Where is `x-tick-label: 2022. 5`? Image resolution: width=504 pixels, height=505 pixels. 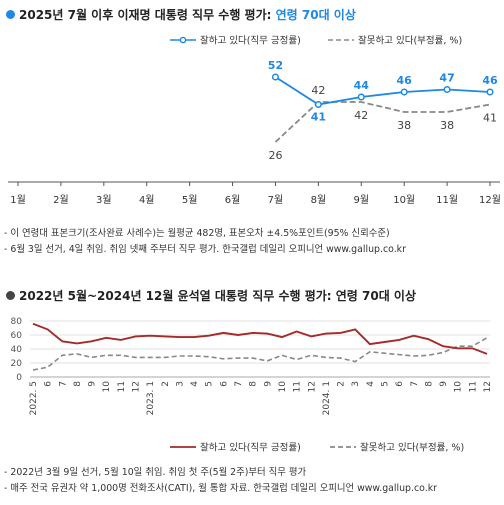
x-tick-label: 2022. 5 is located at coordinates (34, 398).